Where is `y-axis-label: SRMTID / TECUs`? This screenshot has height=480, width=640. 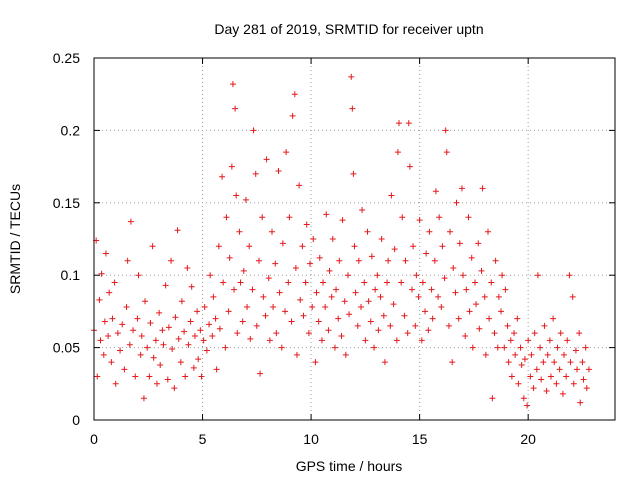
y-axis-label: SRMTID / TECUs is located at coordinates (15, 239).